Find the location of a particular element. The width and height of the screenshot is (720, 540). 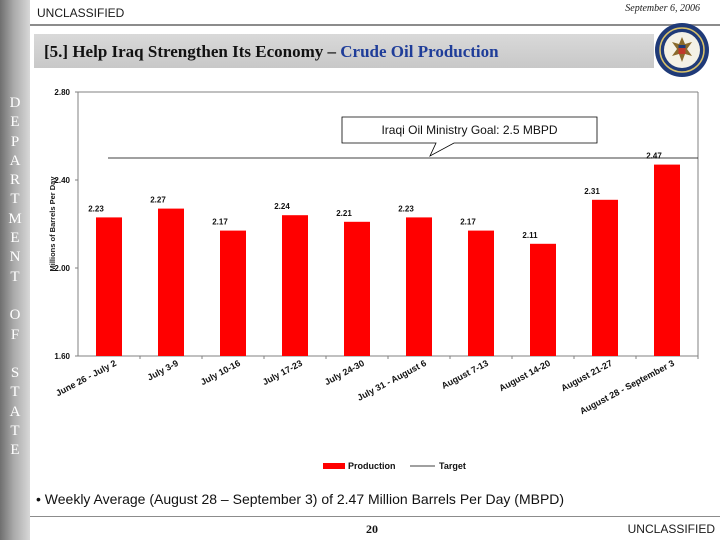

x-tick-label: July 17-23 is located at coordinates (282, 372).